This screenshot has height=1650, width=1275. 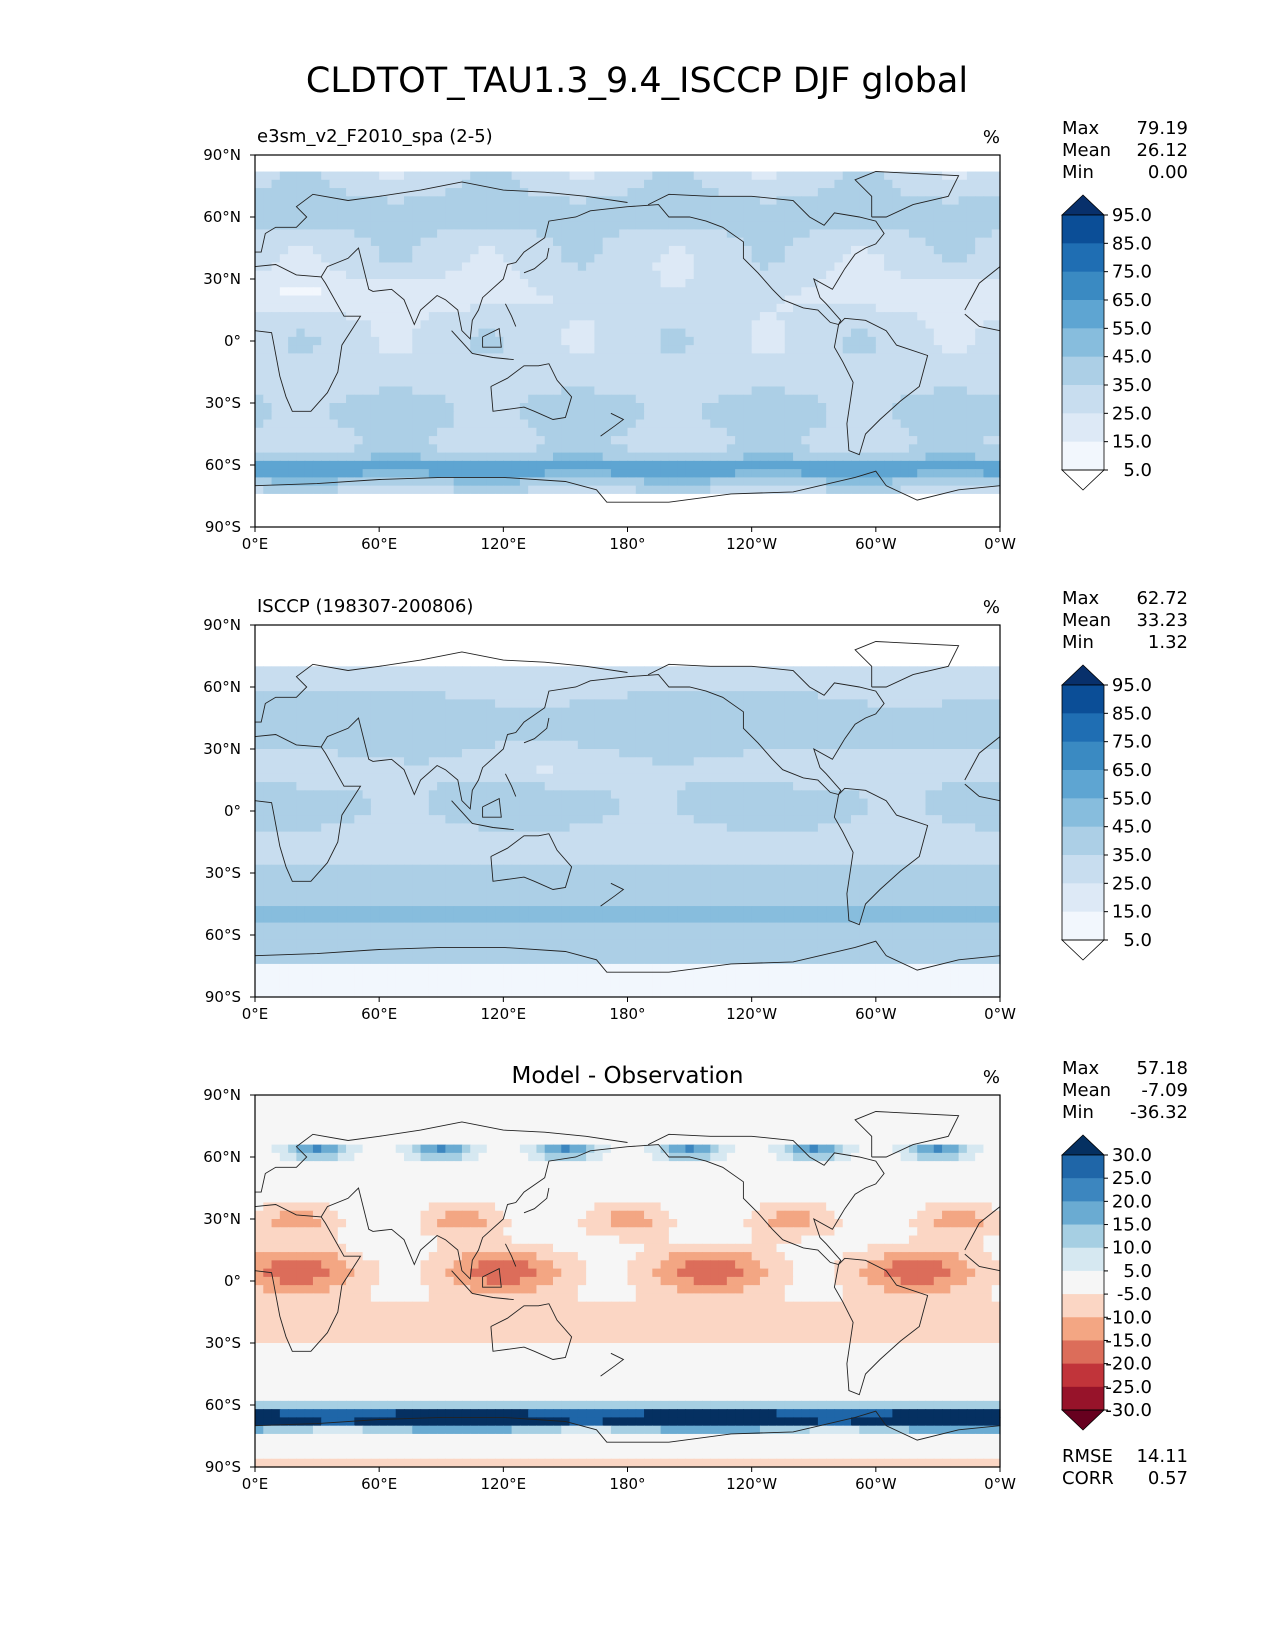 I want to click on colorbar-segment, so click(x=1083, y=428).